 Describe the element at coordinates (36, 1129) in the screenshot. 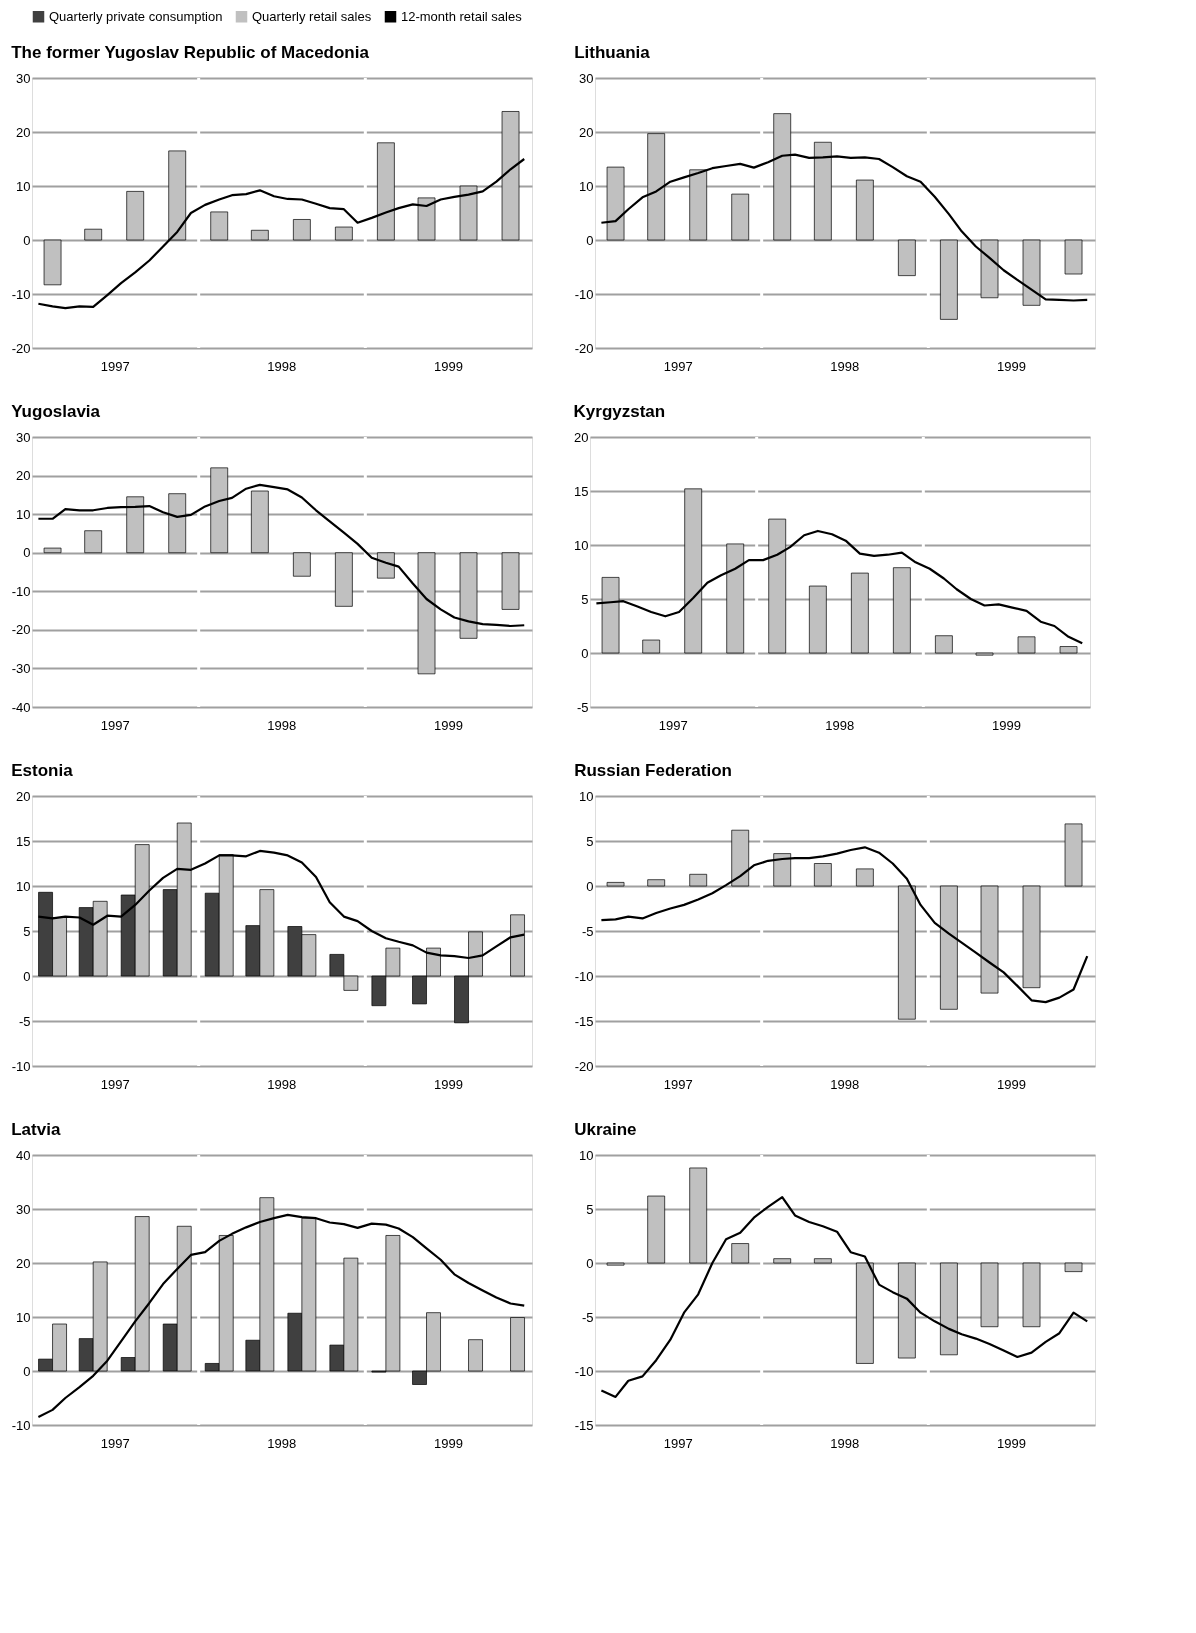

I see `chart-title: Latvia` at that location.